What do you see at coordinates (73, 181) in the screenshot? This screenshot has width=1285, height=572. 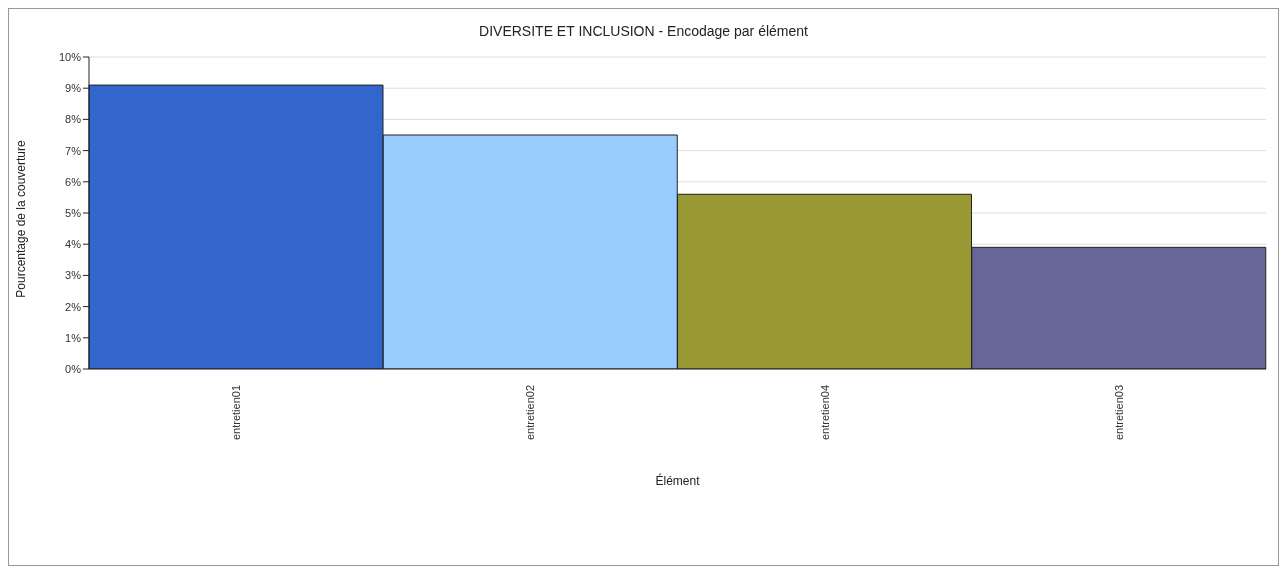 I see `y-tick-label: 6%` at bounding box center [73, 181].